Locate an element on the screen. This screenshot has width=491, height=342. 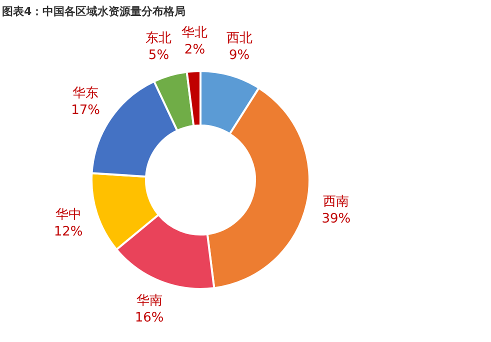
data-label: 2% is located at coordinates (195, 50).